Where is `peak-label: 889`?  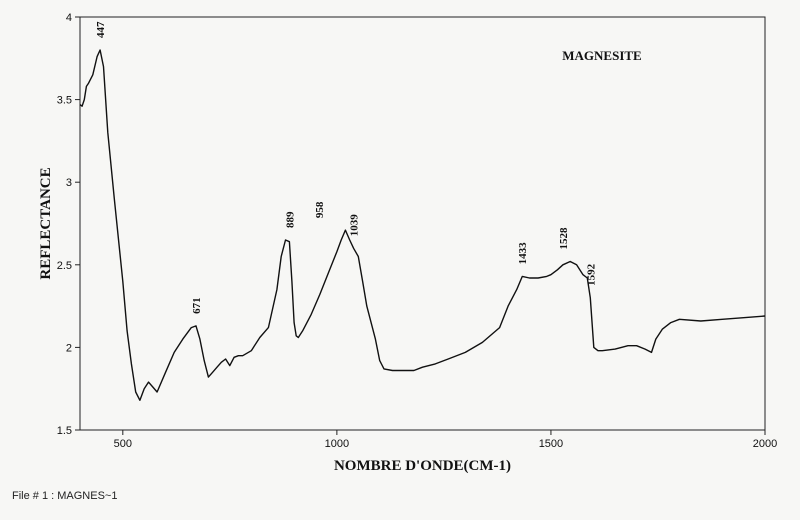
peak-label: 889 is located at coordinates (290, 219).